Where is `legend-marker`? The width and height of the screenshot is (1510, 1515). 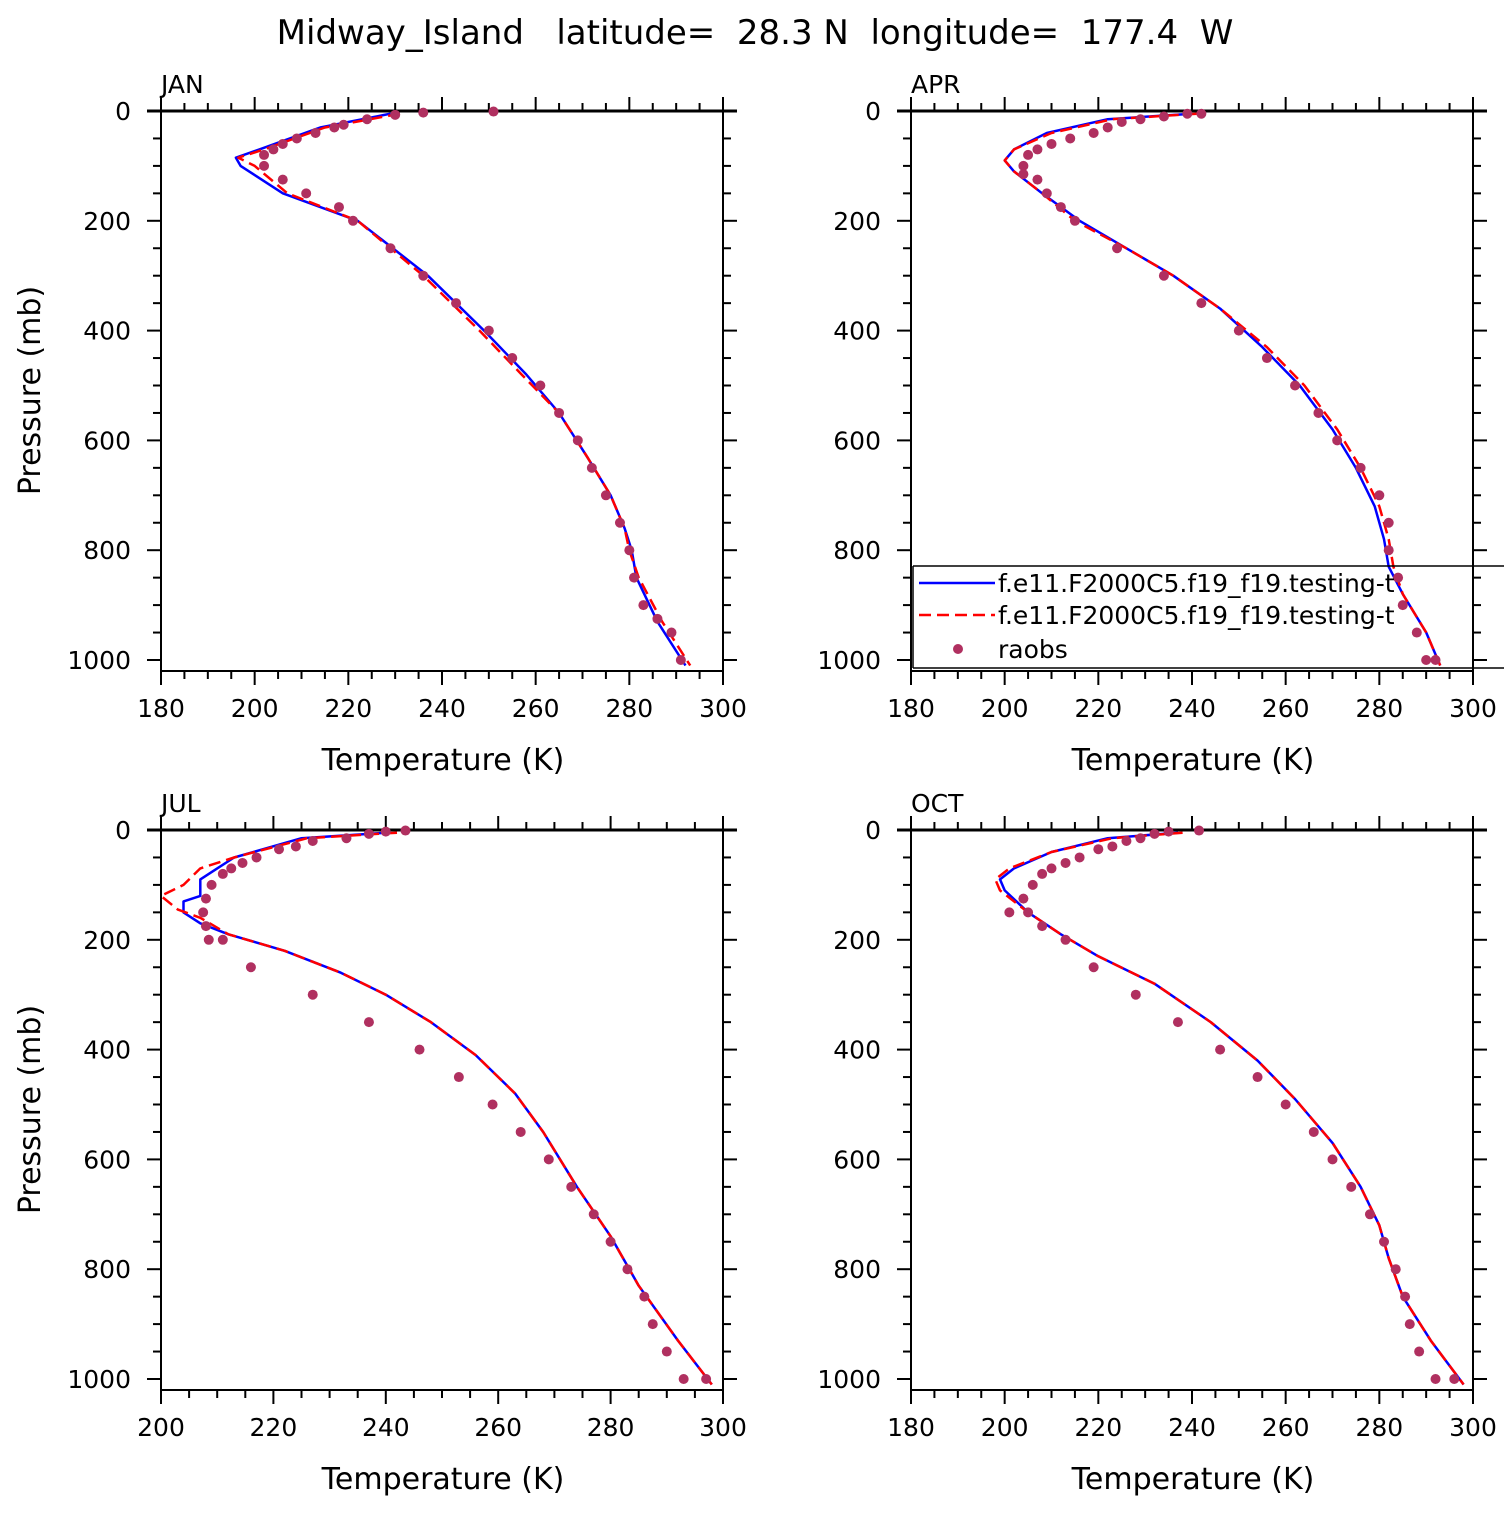 legend-marker is located at coordinates (958, 649).